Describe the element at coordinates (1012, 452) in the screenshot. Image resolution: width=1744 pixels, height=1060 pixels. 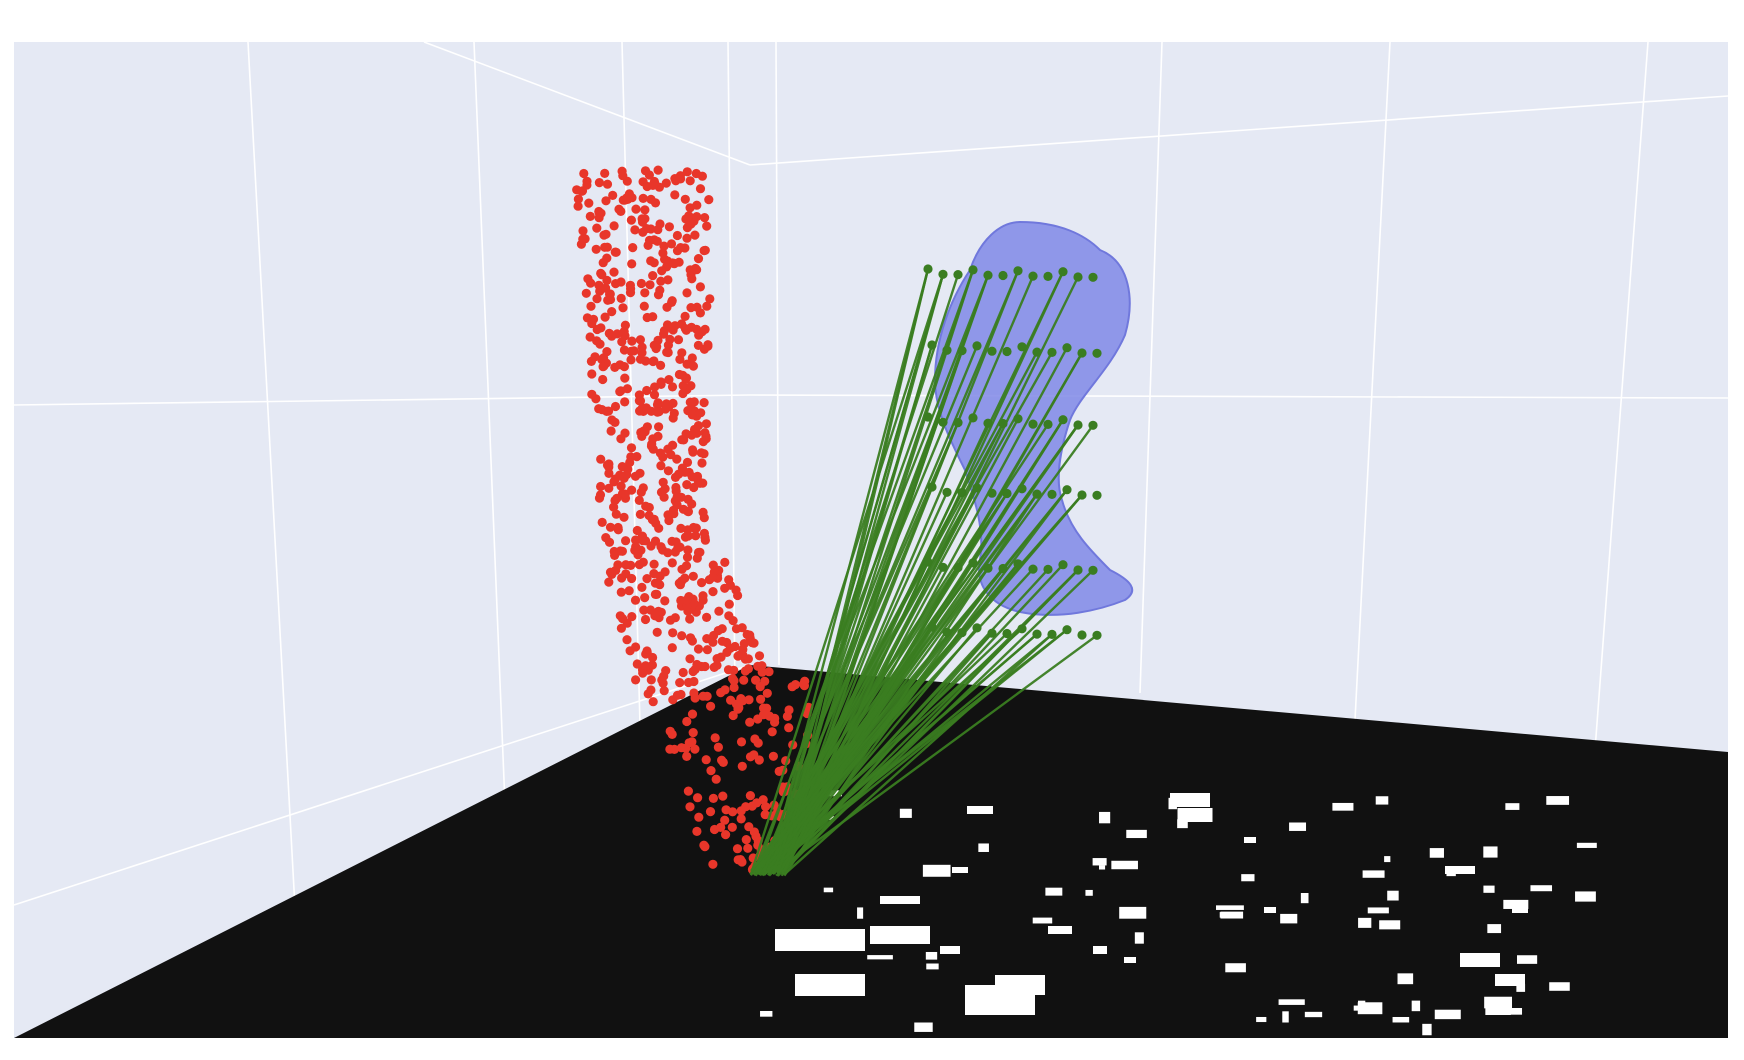
I see `green-grid-points` at that location.